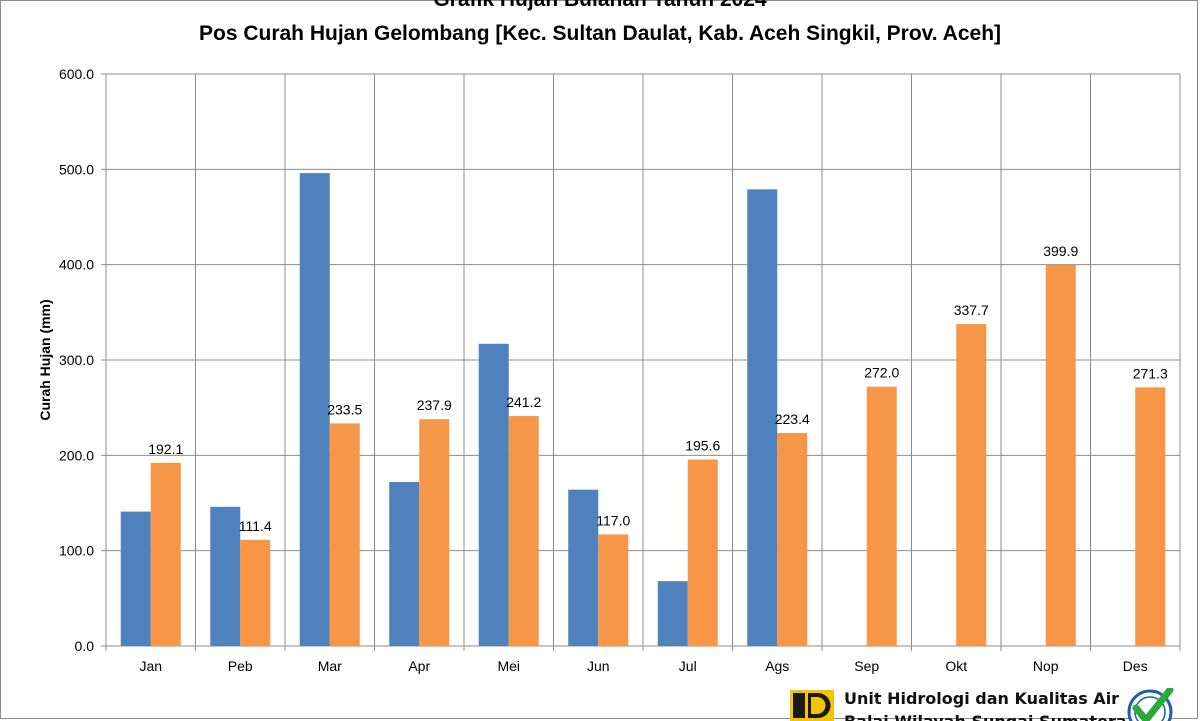  I want to click on unit-name-line2: Balai Wilayah Sungai Sumatera I, so click(991, 716).